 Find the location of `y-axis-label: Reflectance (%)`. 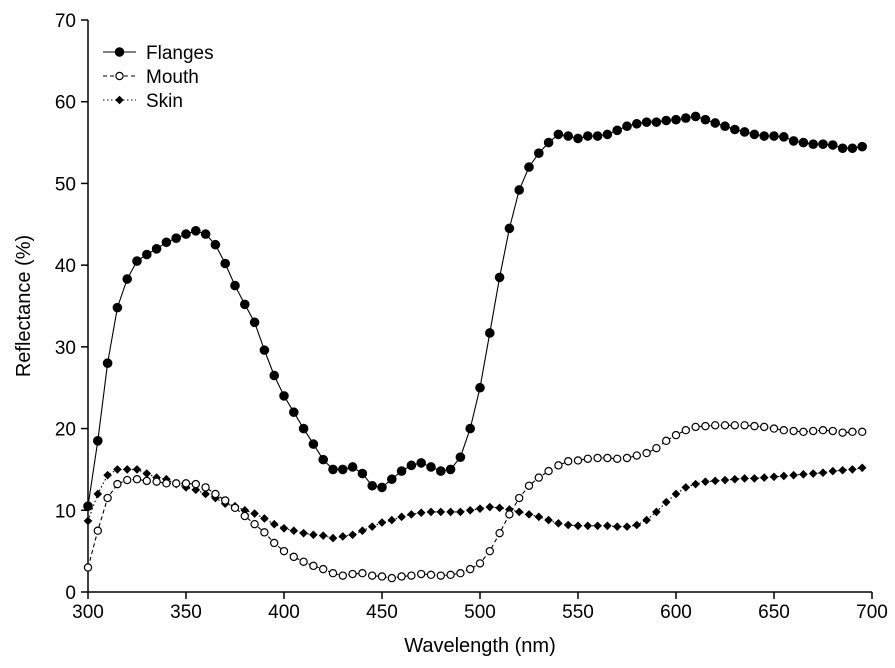

y-axis-label: Reflectance (%) is located at coordinates (24, 306).